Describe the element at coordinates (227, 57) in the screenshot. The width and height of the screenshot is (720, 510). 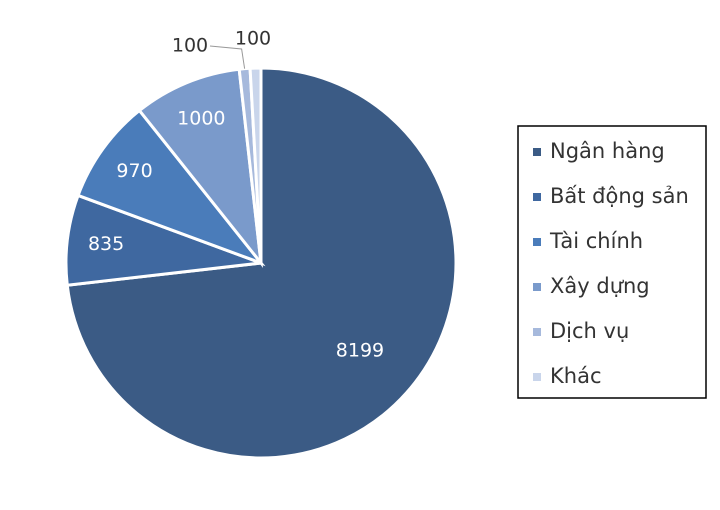
I see `leader-line` at that location.